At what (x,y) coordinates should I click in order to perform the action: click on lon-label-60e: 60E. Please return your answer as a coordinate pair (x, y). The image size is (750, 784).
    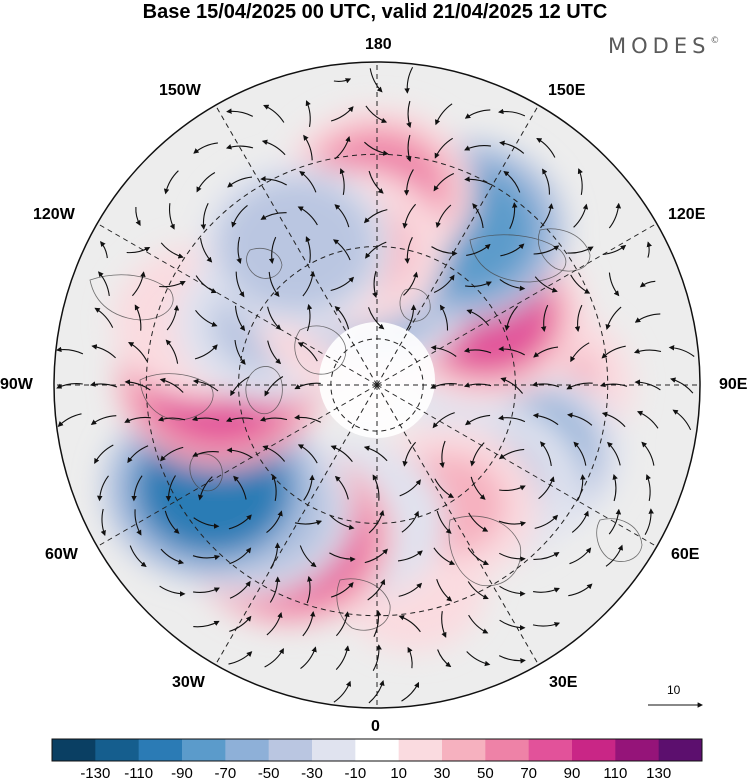
    Looking at the image, I should click on (685, 554).